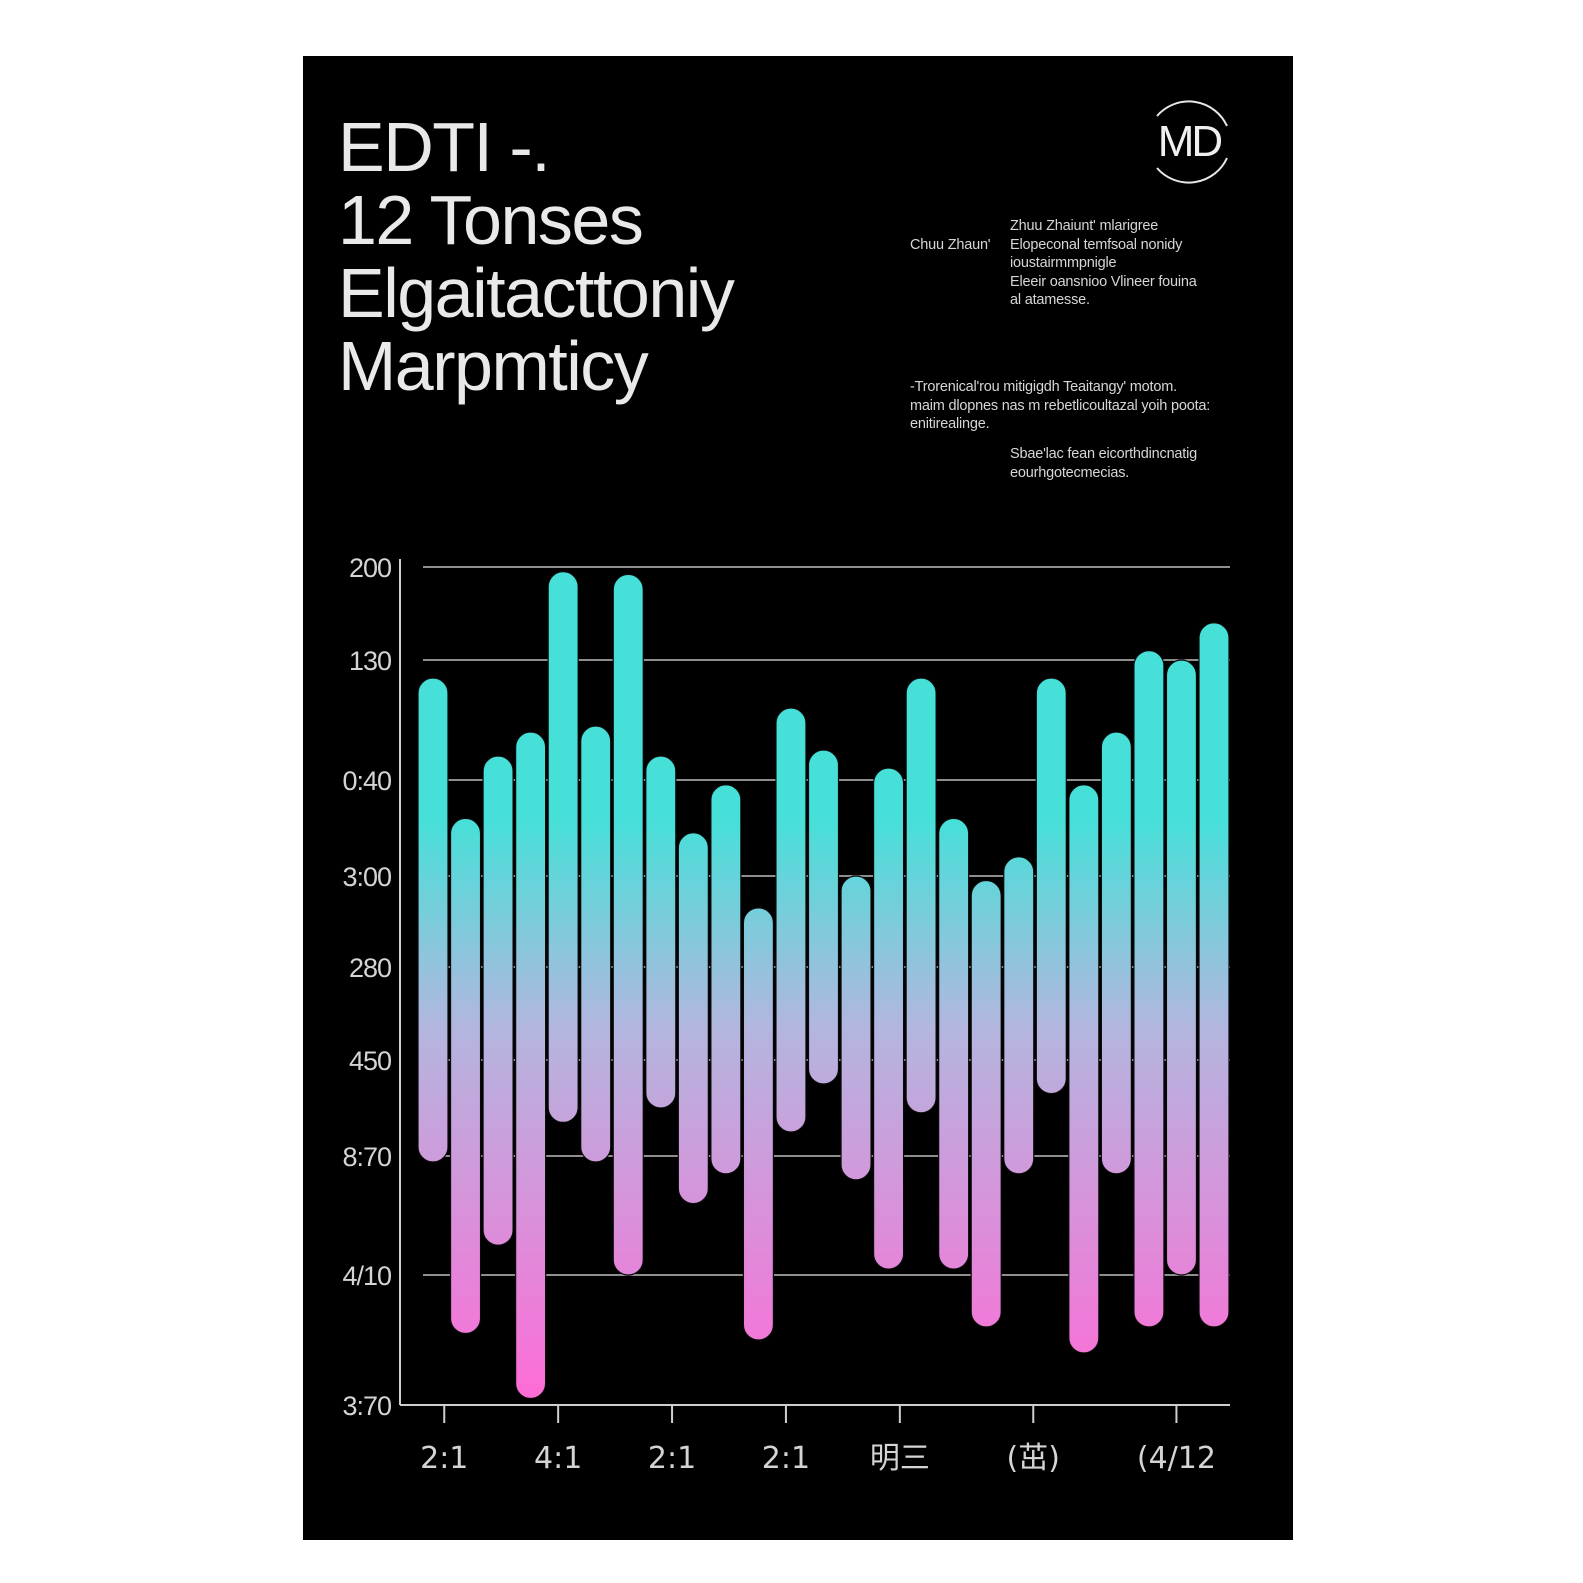  Describe the element at coordinates (536, 293) in the screenshot. I see `title-line-3: Elgaitacttoniy` at that location.